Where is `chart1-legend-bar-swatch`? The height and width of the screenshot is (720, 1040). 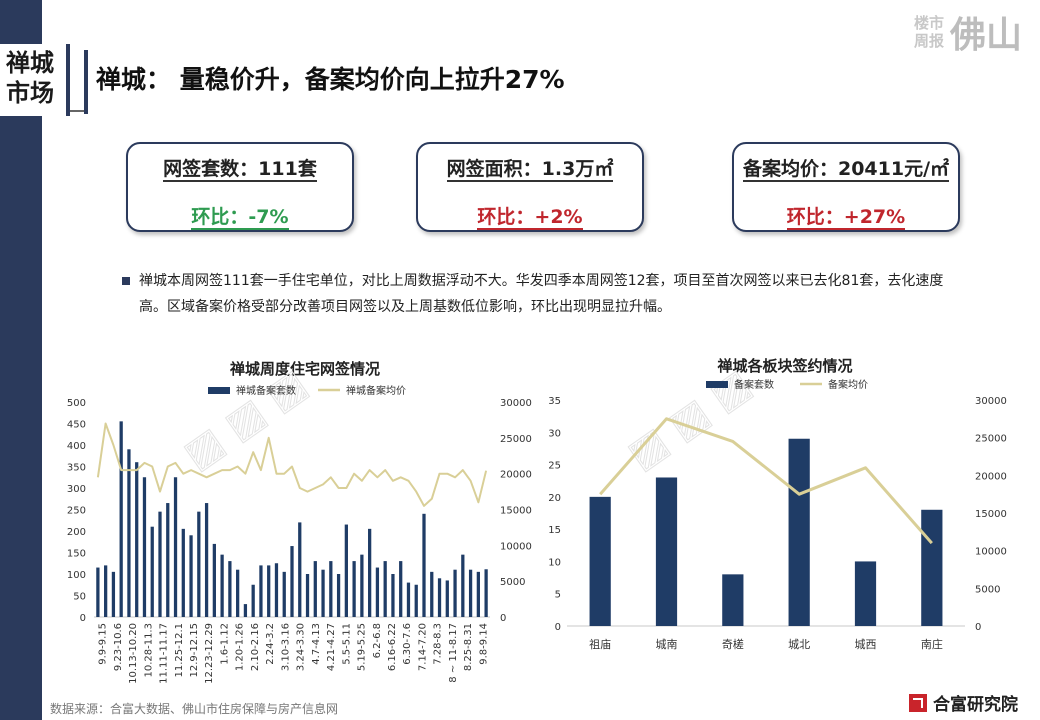
chart1-legend-bar-swatch is located at coordinates (219, 390).